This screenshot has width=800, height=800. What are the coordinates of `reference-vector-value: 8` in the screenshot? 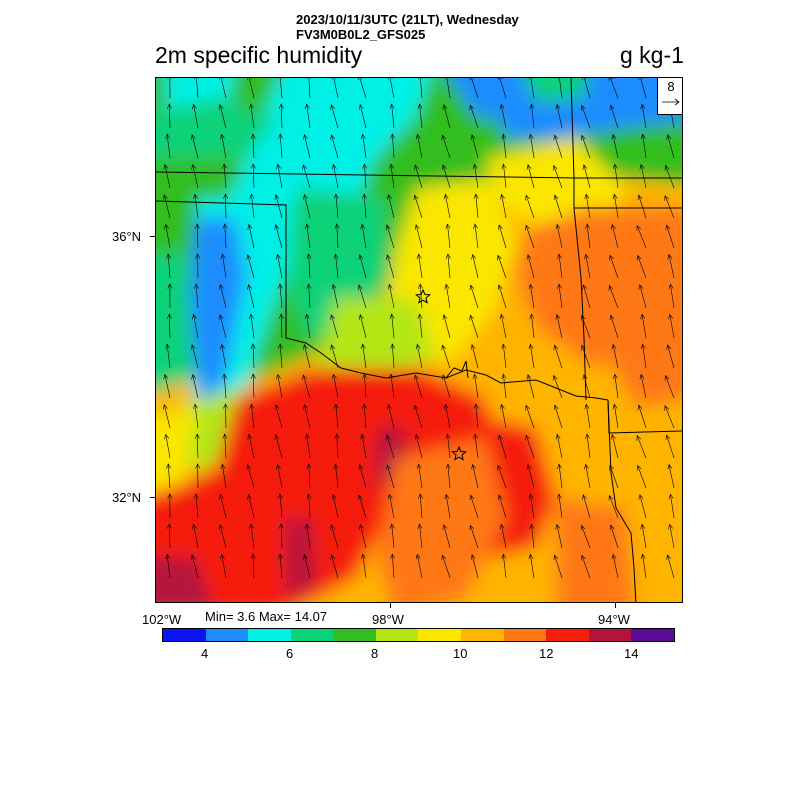 It's located at (671, 86).